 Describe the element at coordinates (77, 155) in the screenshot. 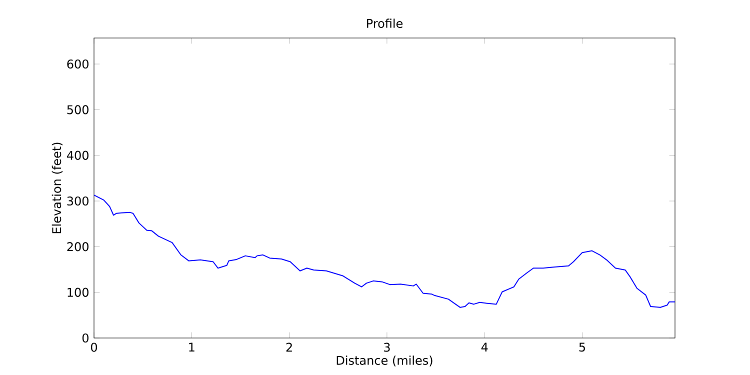

I see `y-tick-label: 400` at that location.